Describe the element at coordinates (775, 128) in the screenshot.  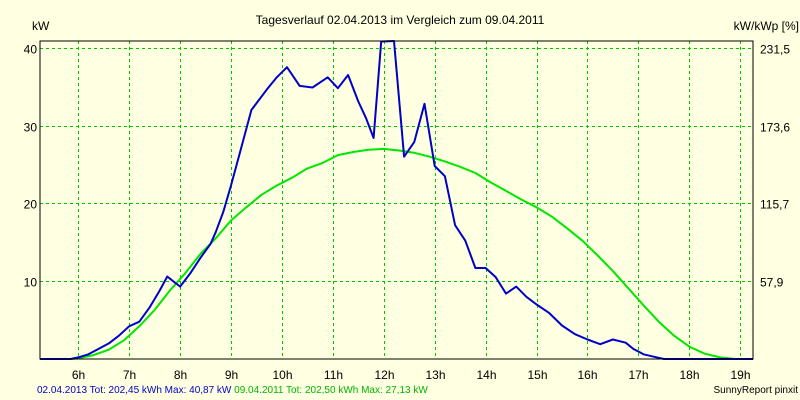
I see `y-tick-label-right: 173,6` at that location.